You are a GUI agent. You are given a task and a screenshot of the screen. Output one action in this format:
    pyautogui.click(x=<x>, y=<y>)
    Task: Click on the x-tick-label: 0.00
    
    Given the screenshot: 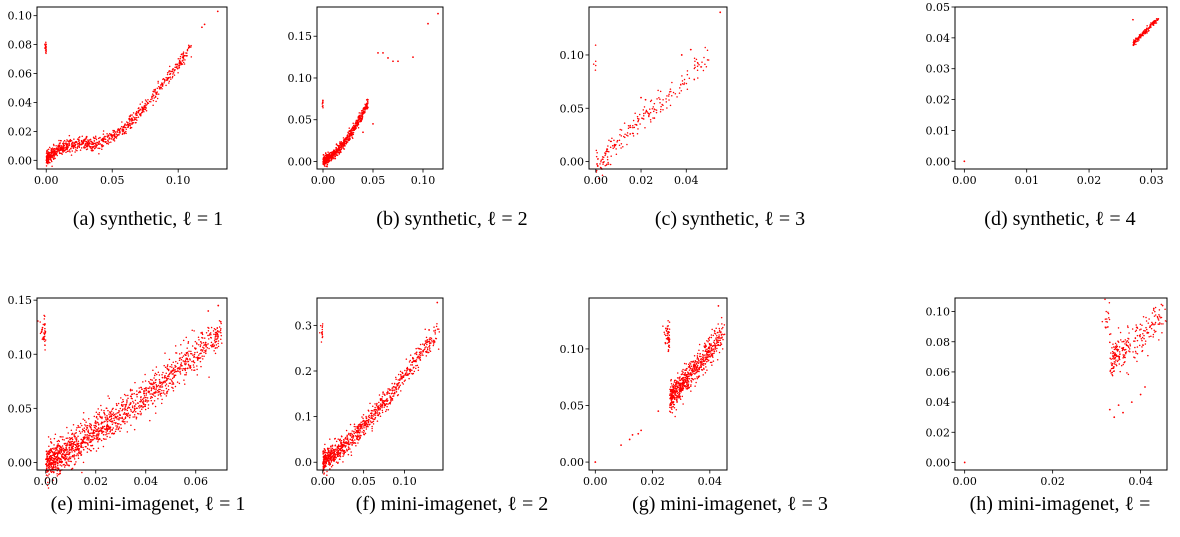 What is the action you would take?
    pyautogui.click(x=596, y=180)
    